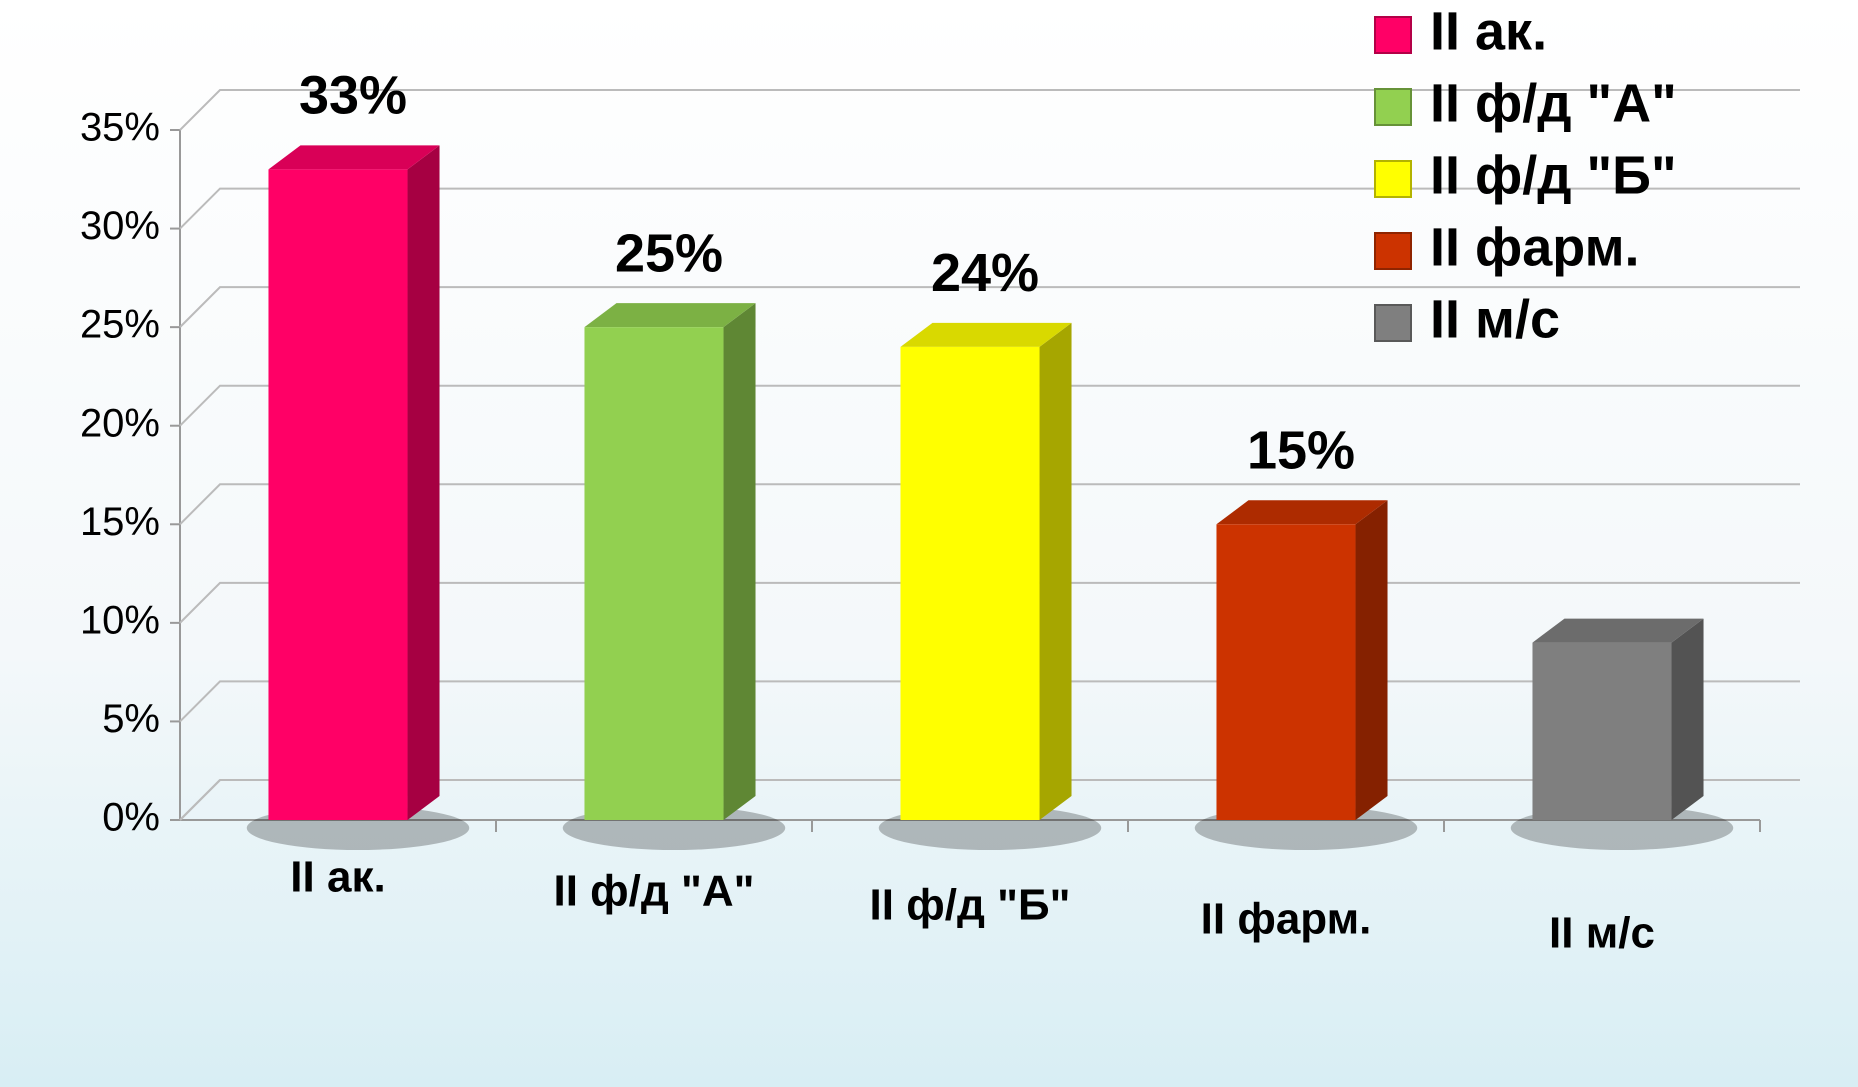 This screenshot has width=1858, height=1087. I want to click on y-tick-label: 5%, so click(131, 719).